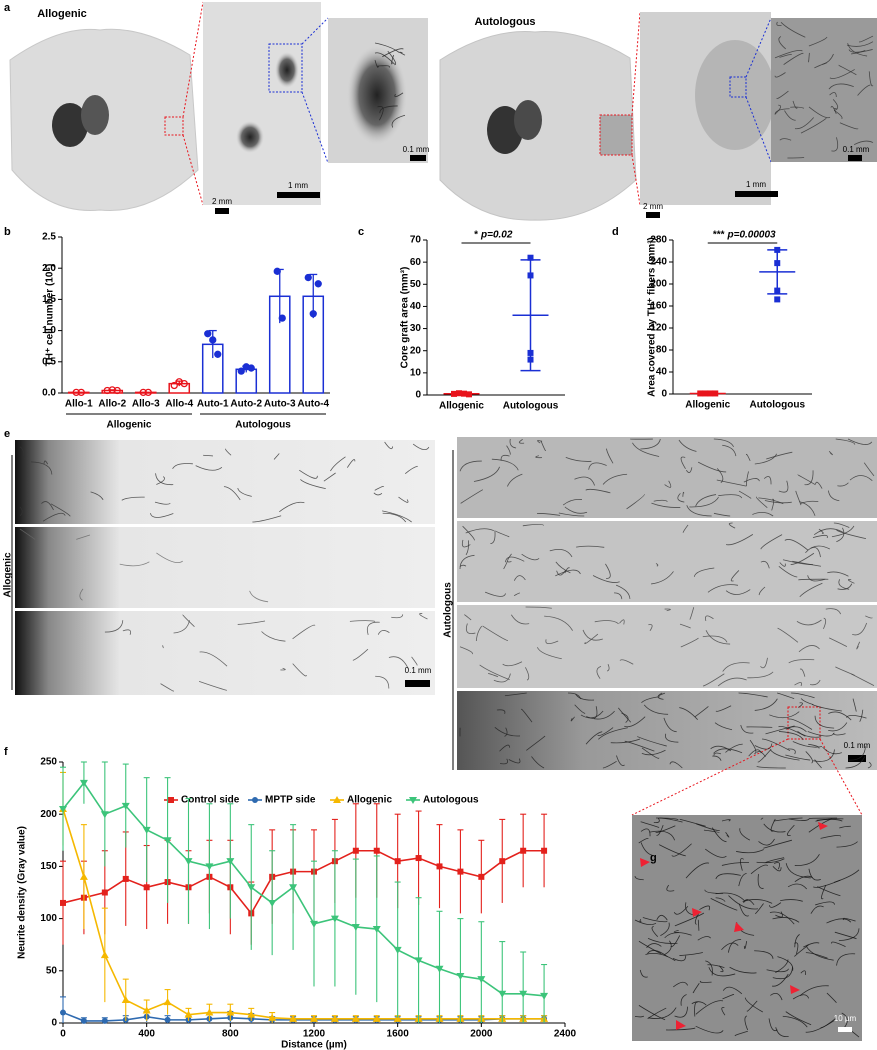 Image resolution: width=877 pixels, height=1050 pixels. Describe the element at coordinates (222, 211) in the screenshot. I see `scale-bar` at that location.